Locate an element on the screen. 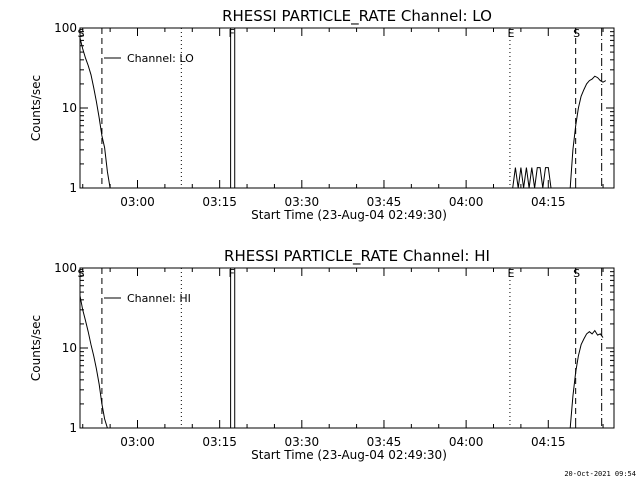 The height and width of the screenshot is (480, 640). chart-title: RHESSI PARTICLE_RATE Channel: HI is located at coordinates (357, 256).